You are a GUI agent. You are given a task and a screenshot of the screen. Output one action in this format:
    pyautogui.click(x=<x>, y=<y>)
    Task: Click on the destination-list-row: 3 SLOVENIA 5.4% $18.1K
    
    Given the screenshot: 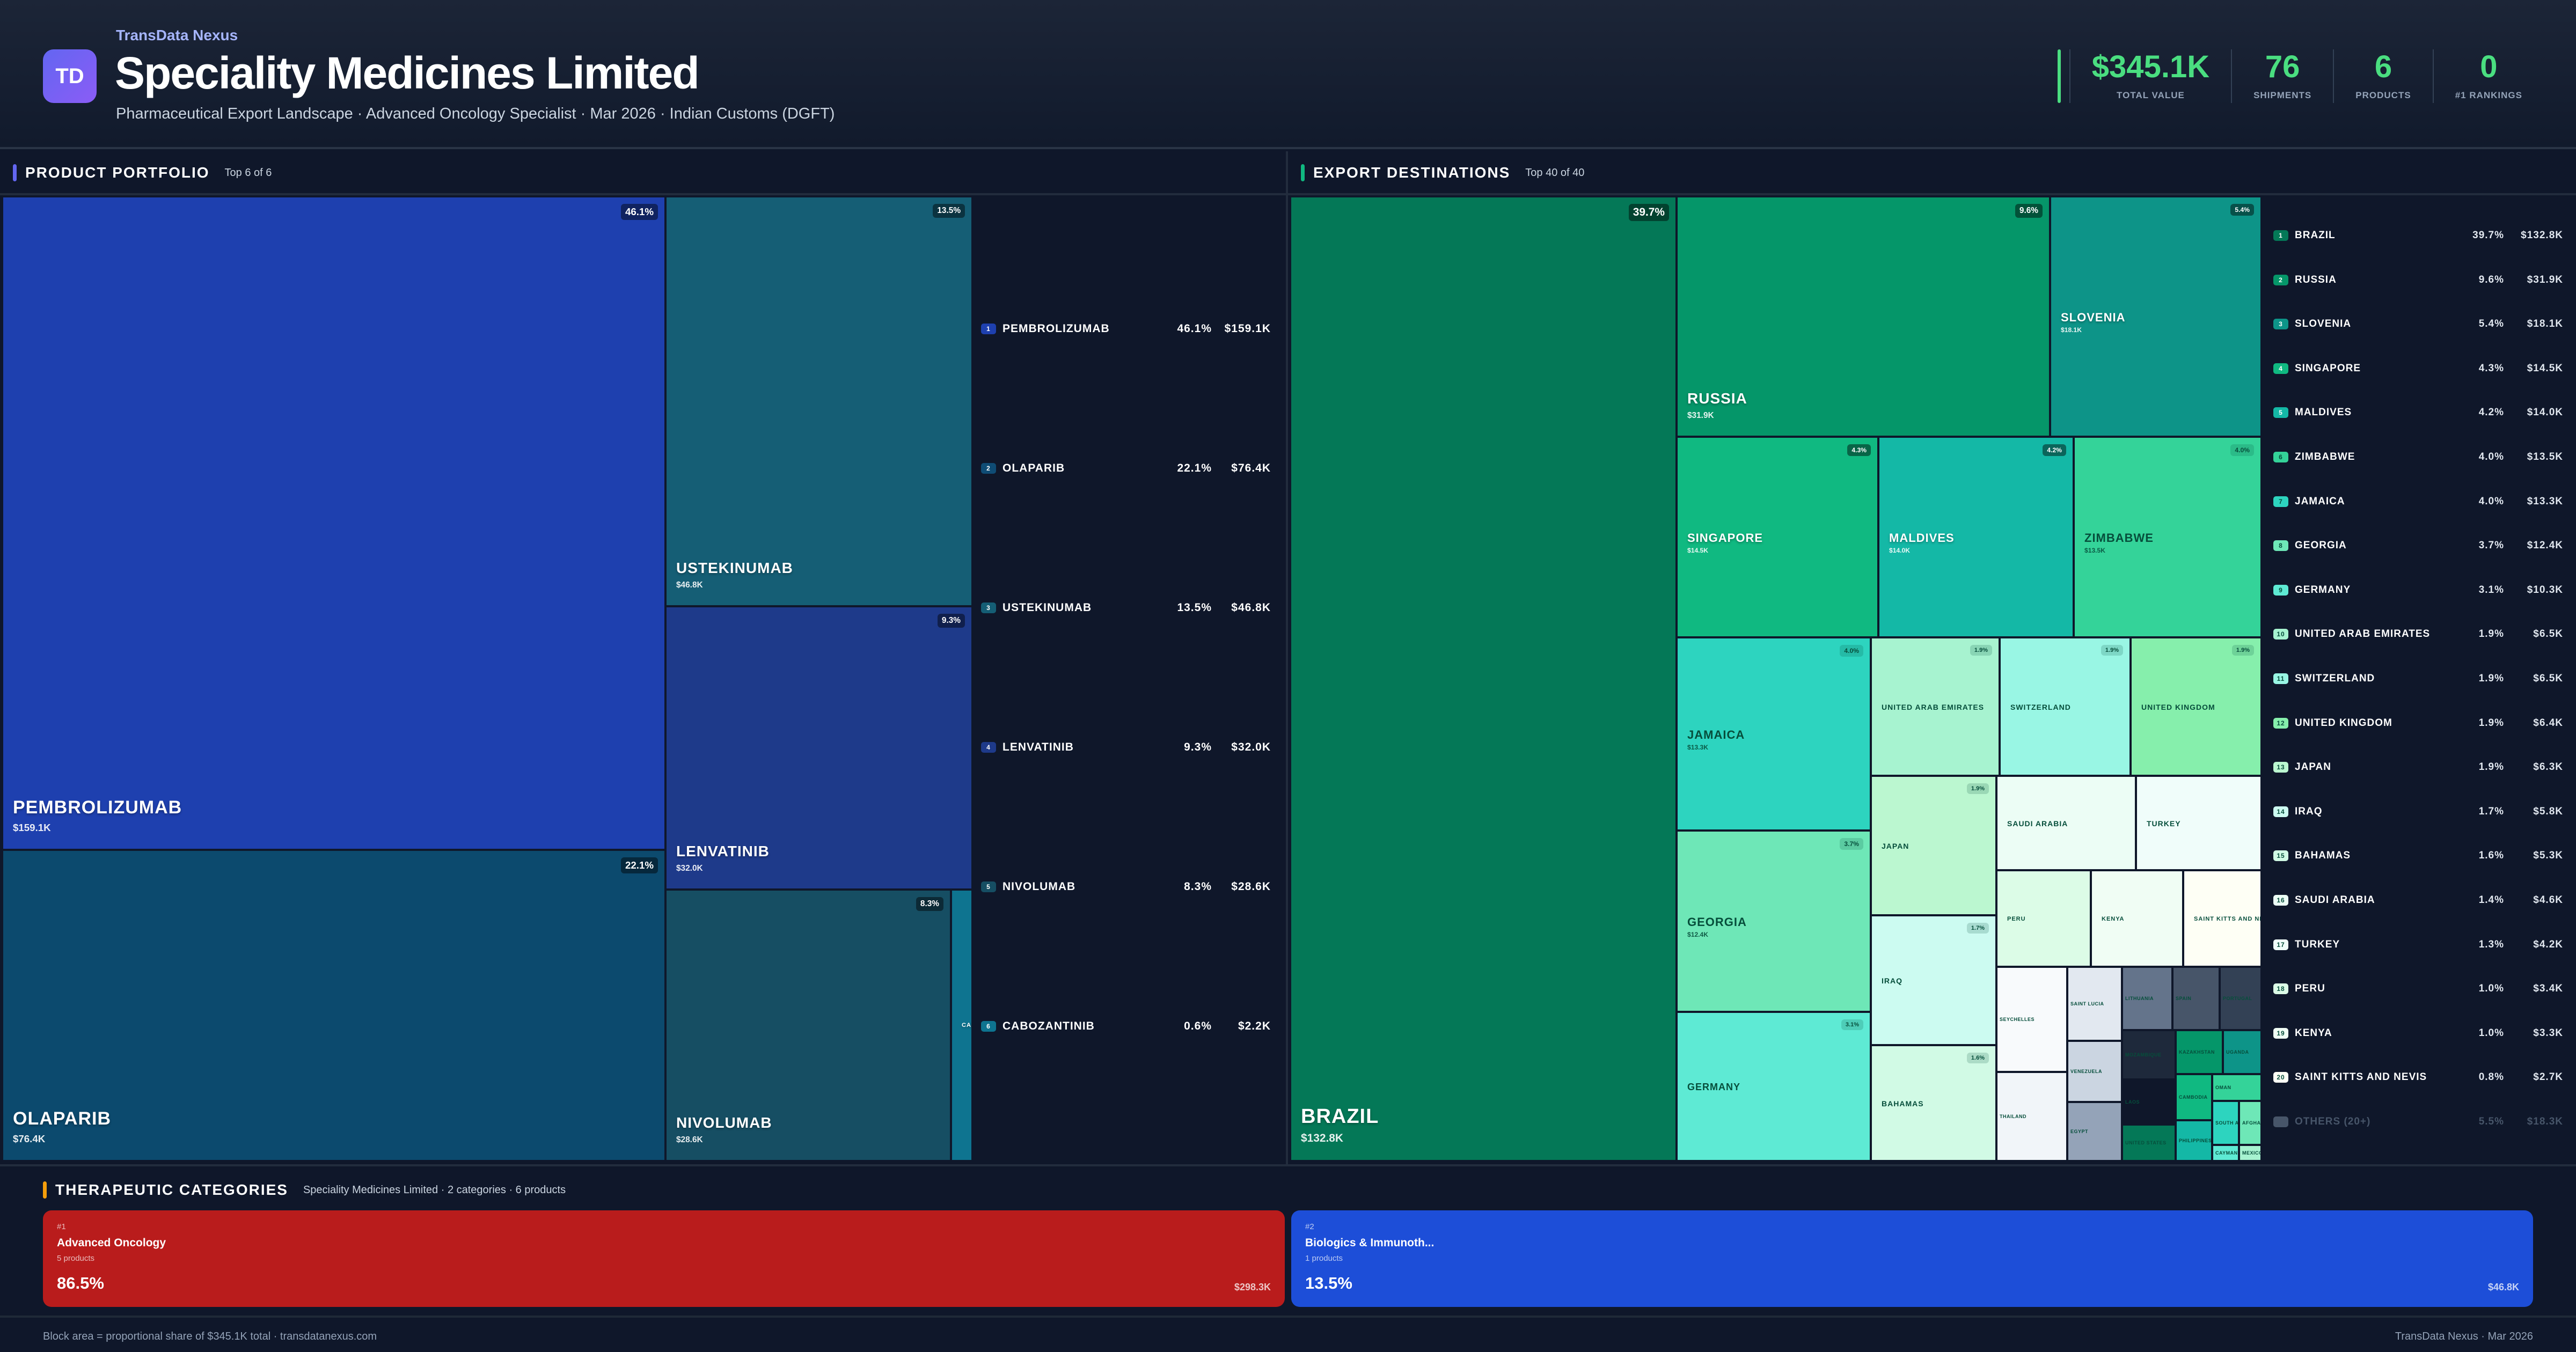 What is the action you would take?
    pyautogui.click(x=2418, y=324)
    